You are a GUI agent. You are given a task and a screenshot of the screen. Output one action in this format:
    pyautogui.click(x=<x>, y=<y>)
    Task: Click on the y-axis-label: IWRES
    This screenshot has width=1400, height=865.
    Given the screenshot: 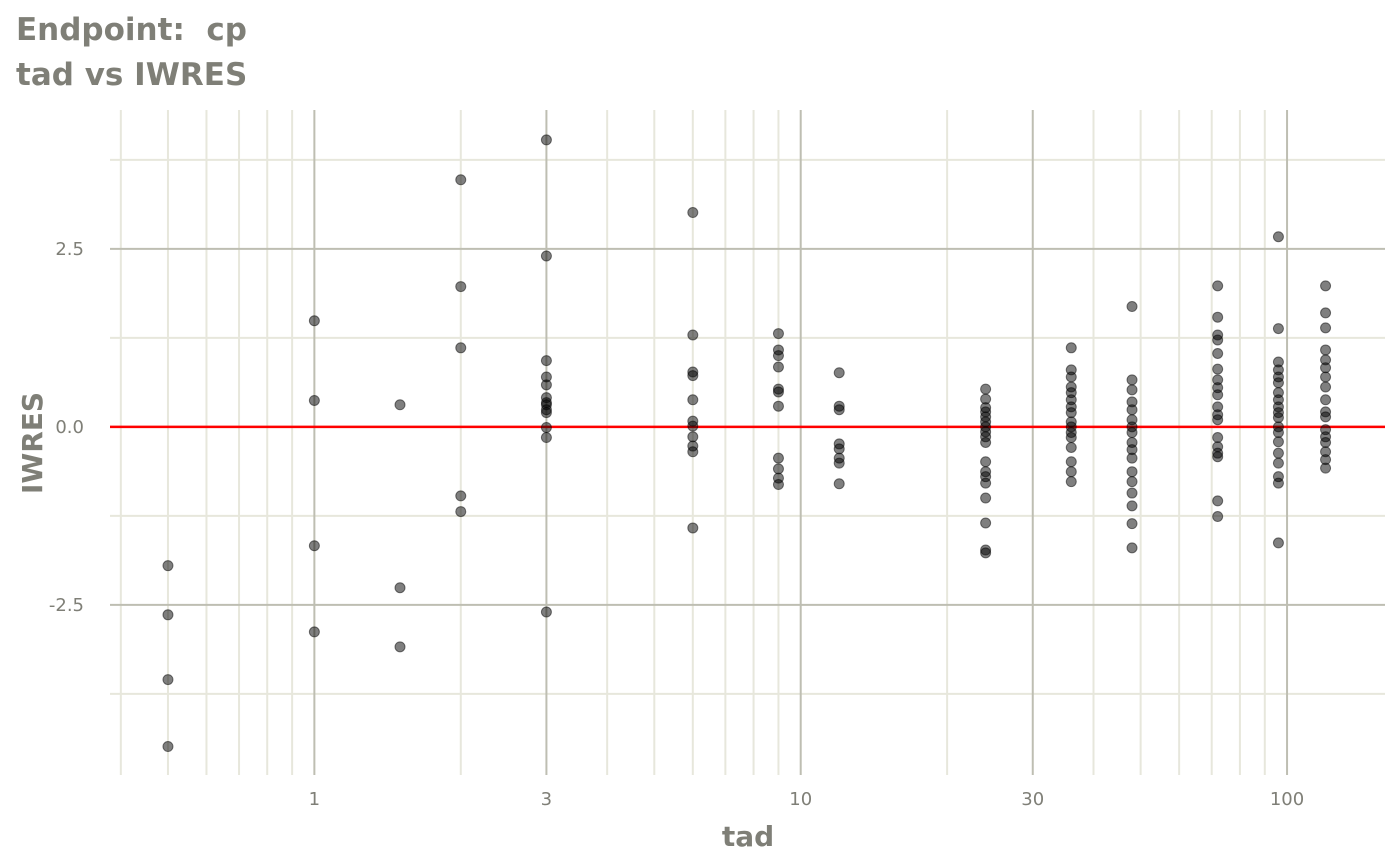 What is the action you would take?
    pyautogui.click(x=32, y=443)
    